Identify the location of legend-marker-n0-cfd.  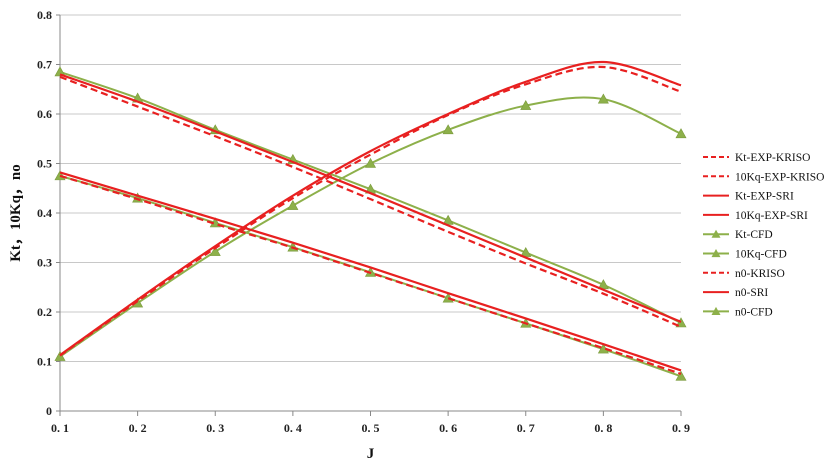
(716, 310).